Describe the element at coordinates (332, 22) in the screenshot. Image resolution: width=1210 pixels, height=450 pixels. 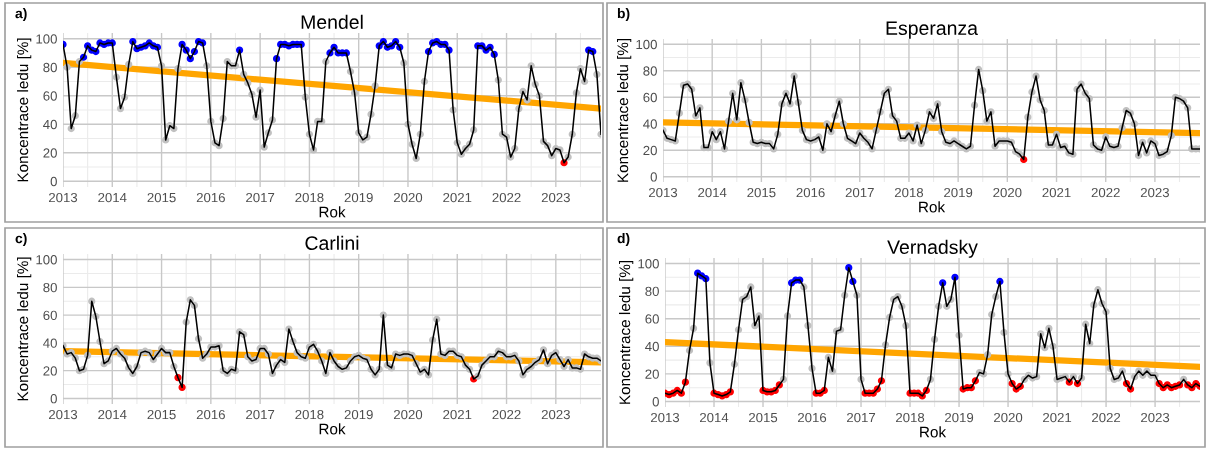
I see `chart-title: Mendel` at that location.